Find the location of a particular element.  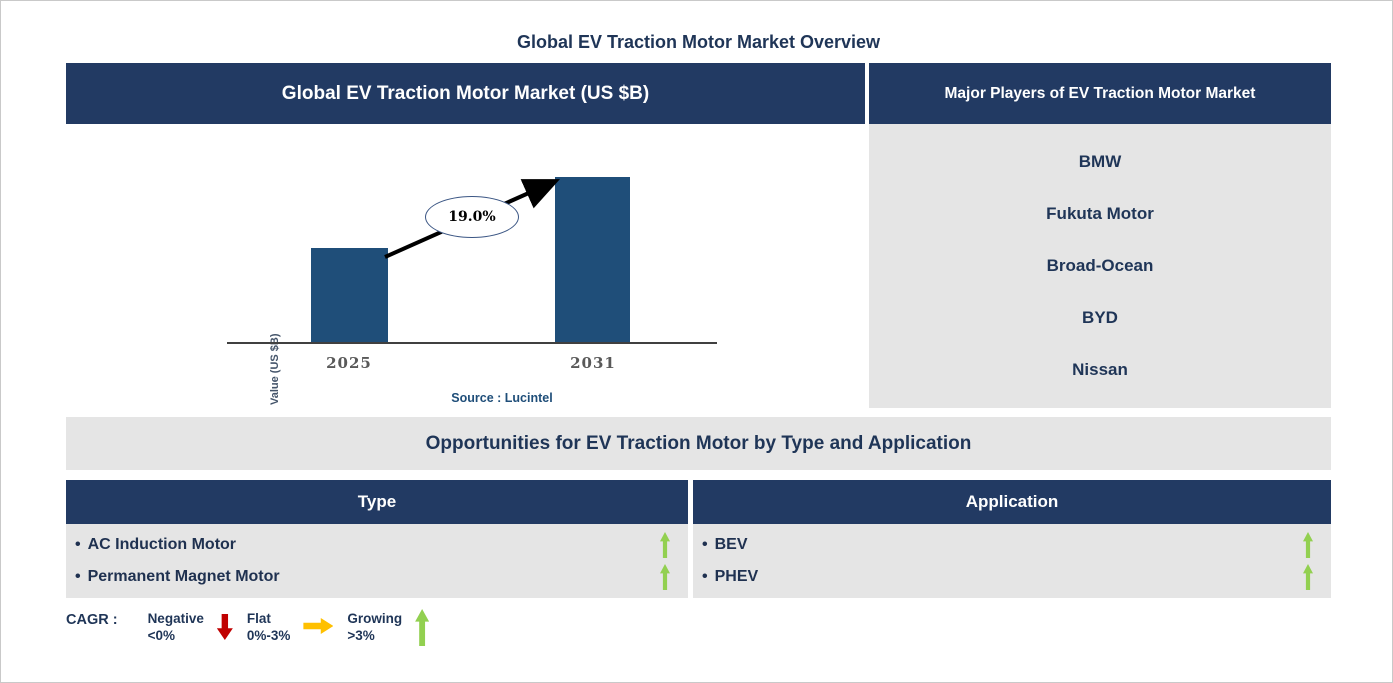

application-column-header: Application is located at coordinates (1012, 502).